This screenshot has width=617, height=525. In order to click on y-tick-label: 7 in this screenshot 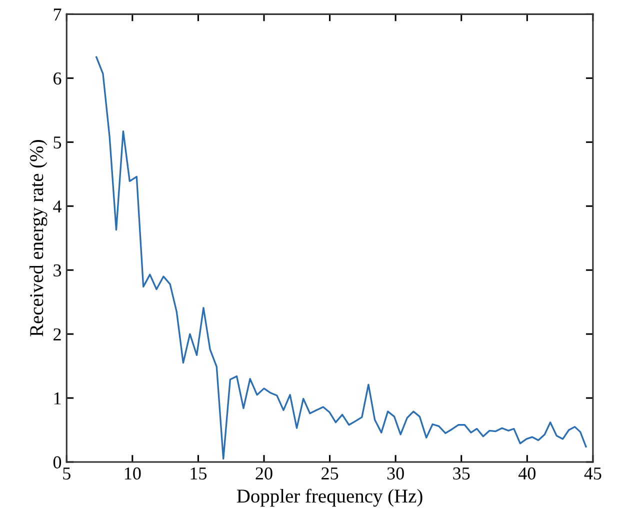, I will do `click(58, 14)`.